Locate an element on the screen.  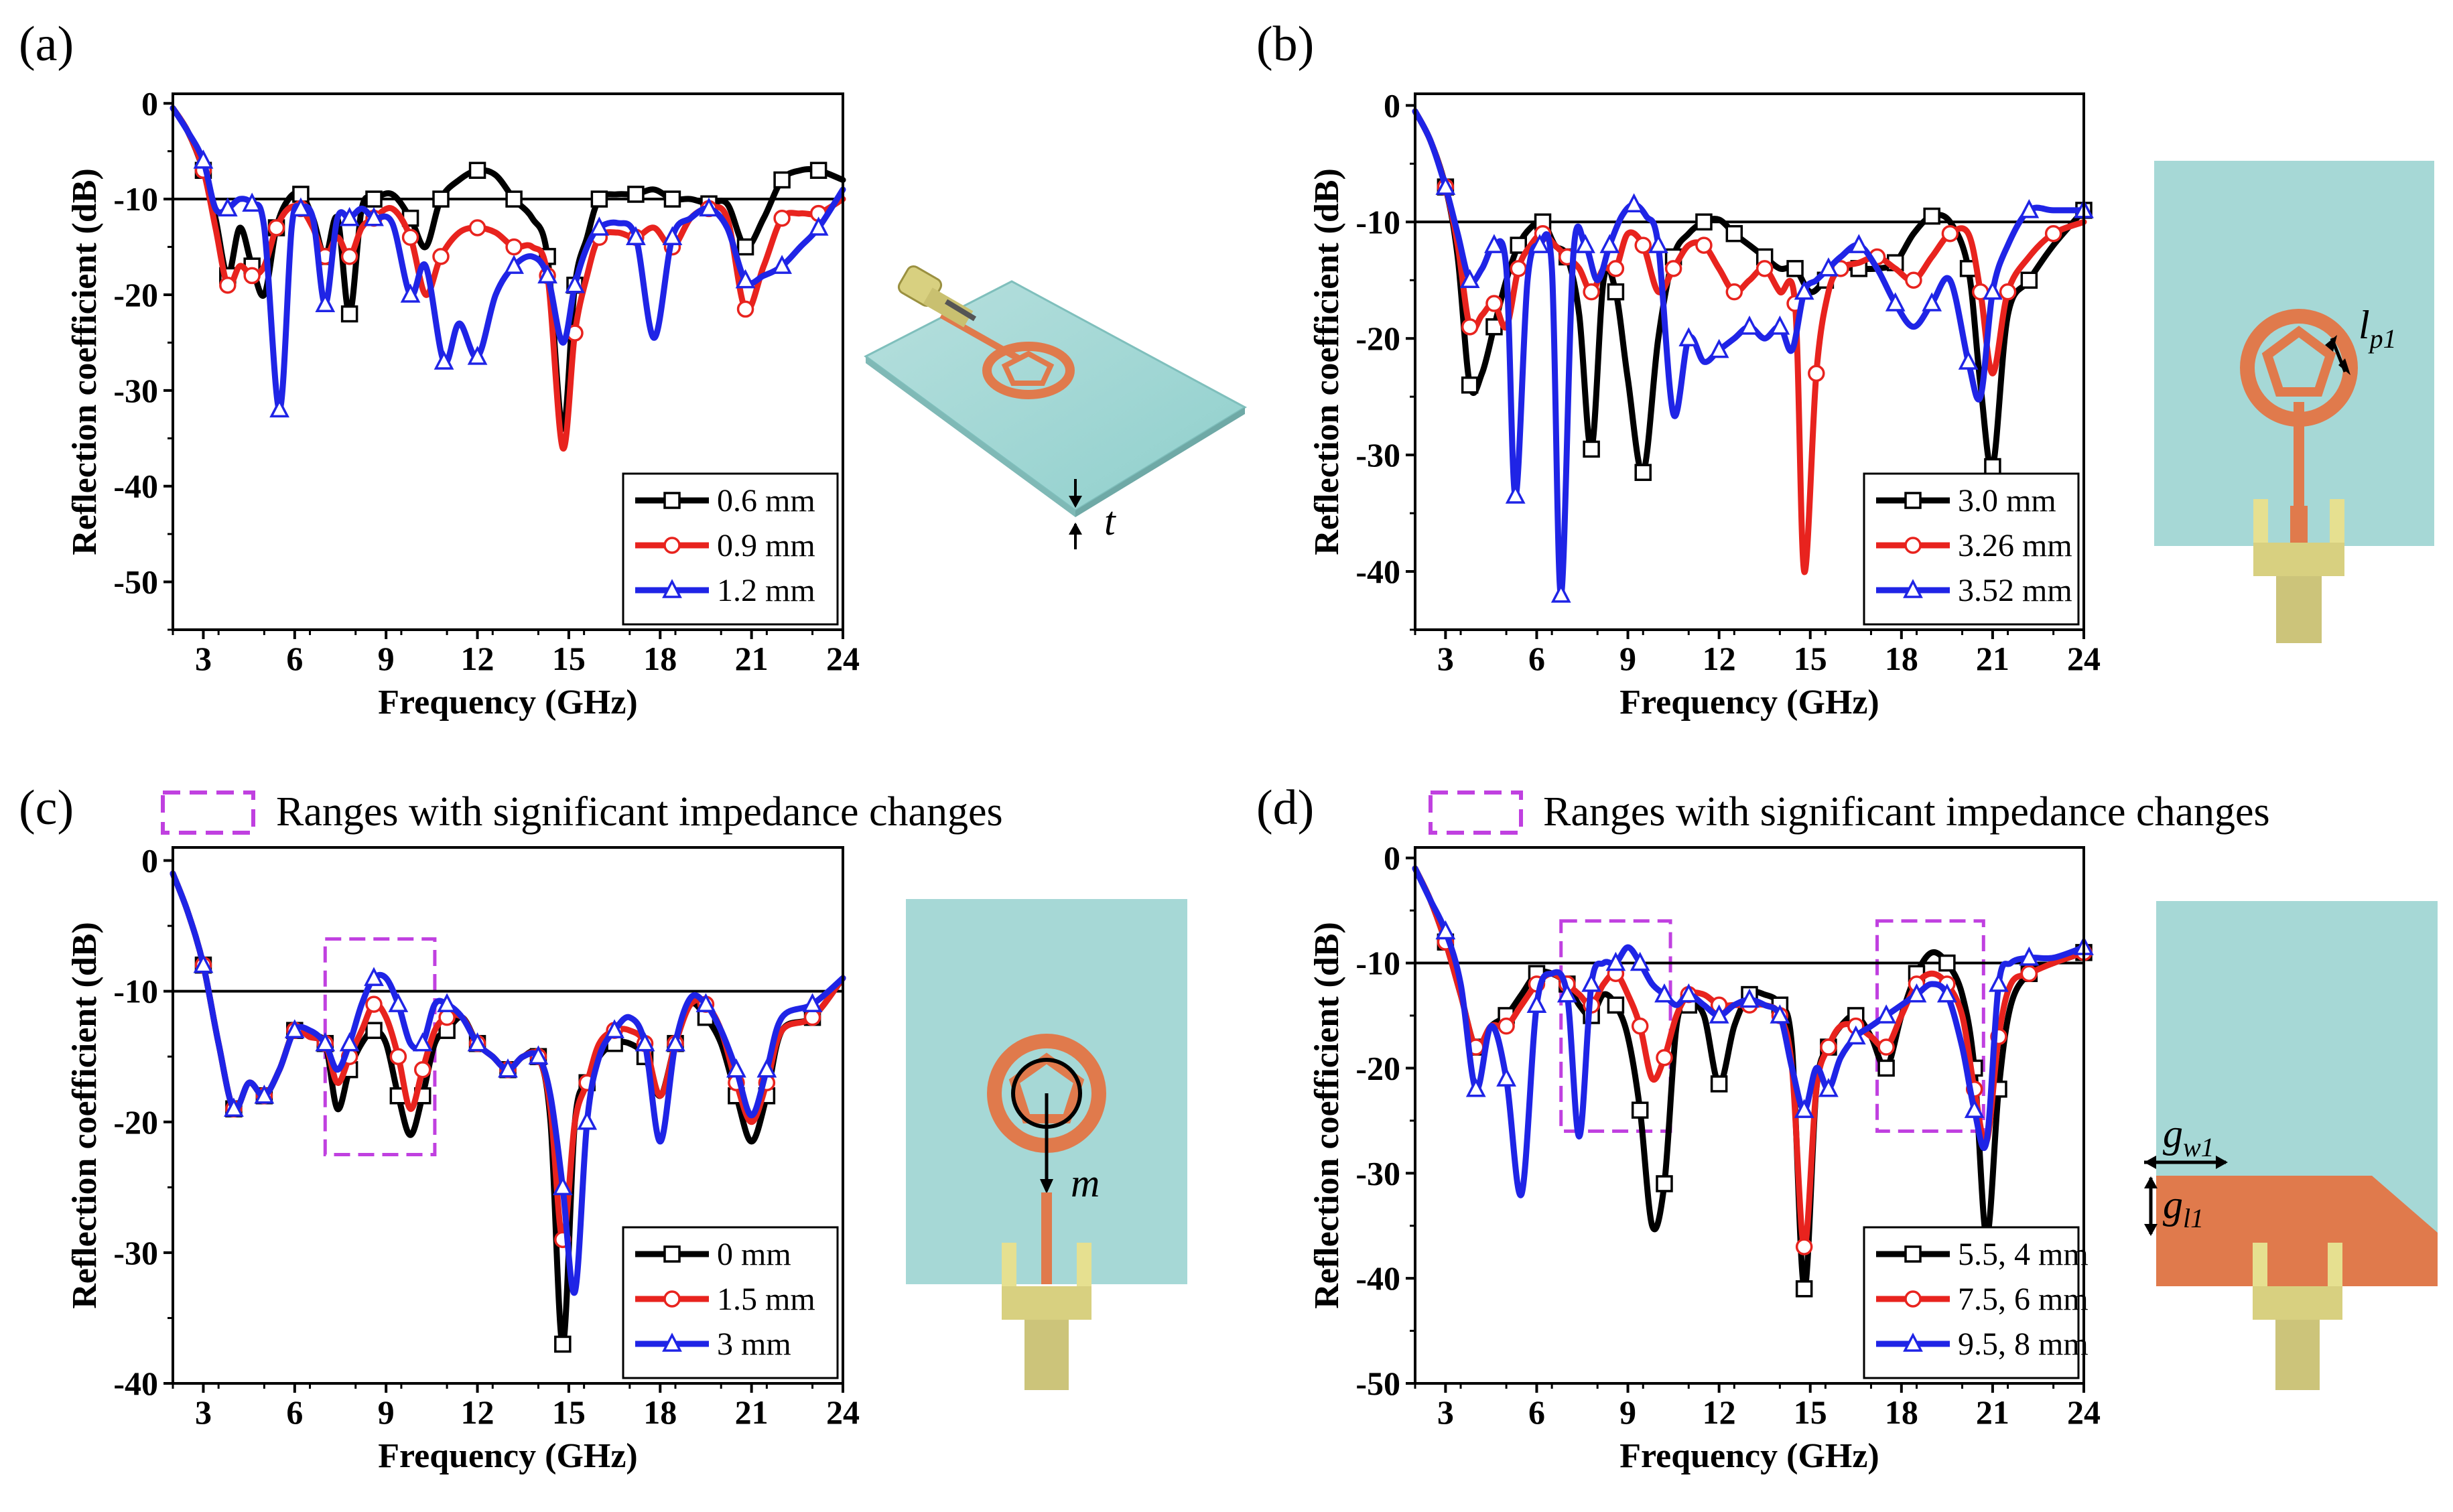
panel-label-a: (a) is located at coordinates (46, 44).